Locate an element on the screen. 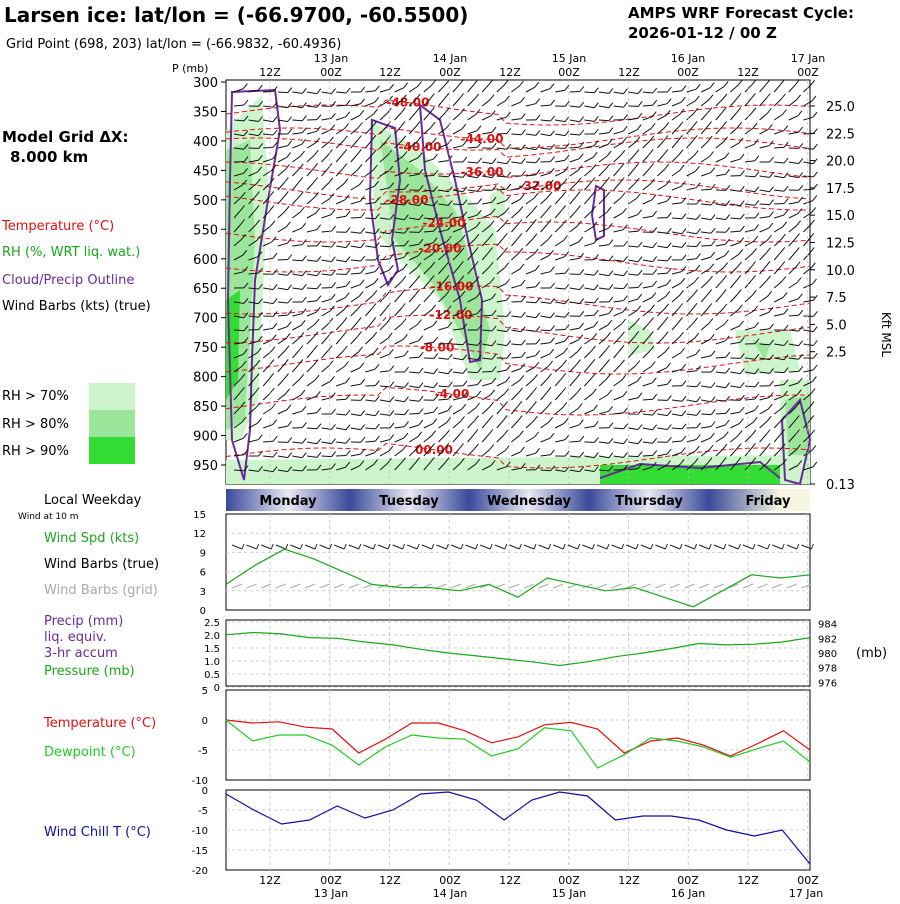 The height and width of the screenshot is (904, 900). temperature-contour-label: -16.00 is located at coordinates (452, 287).